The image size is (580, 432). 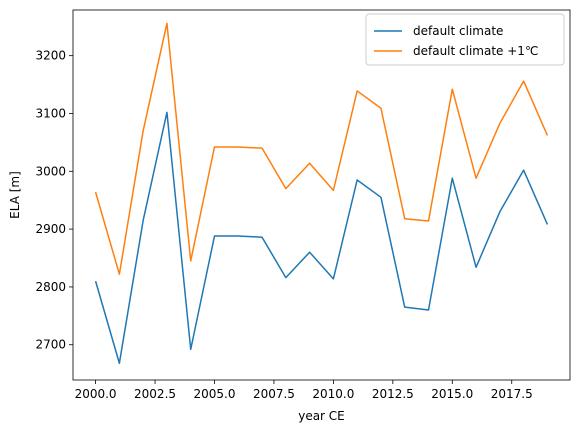 What do you see at coordinates (452, 394) in the screenshot?
I see `x-tick-label: 2015.0` at bounding box center [452, 394].